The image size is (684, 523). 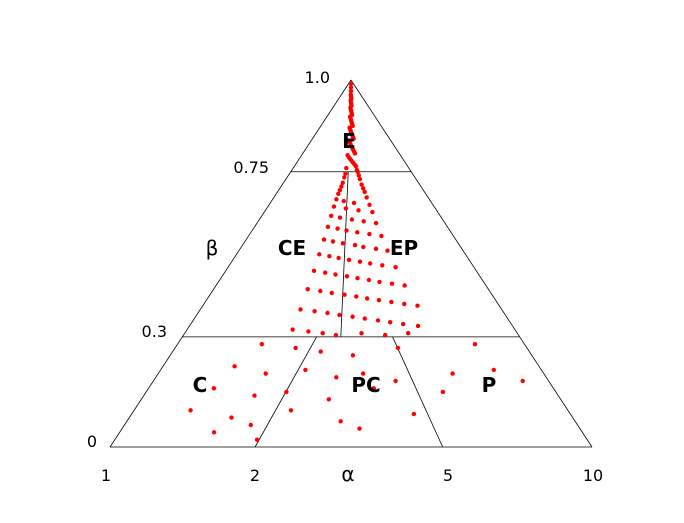 What do you see at coordinates (317, 77) in the screenshot?
I see `y-tick-label-1: 1.0` at bounding box center [317, 77].